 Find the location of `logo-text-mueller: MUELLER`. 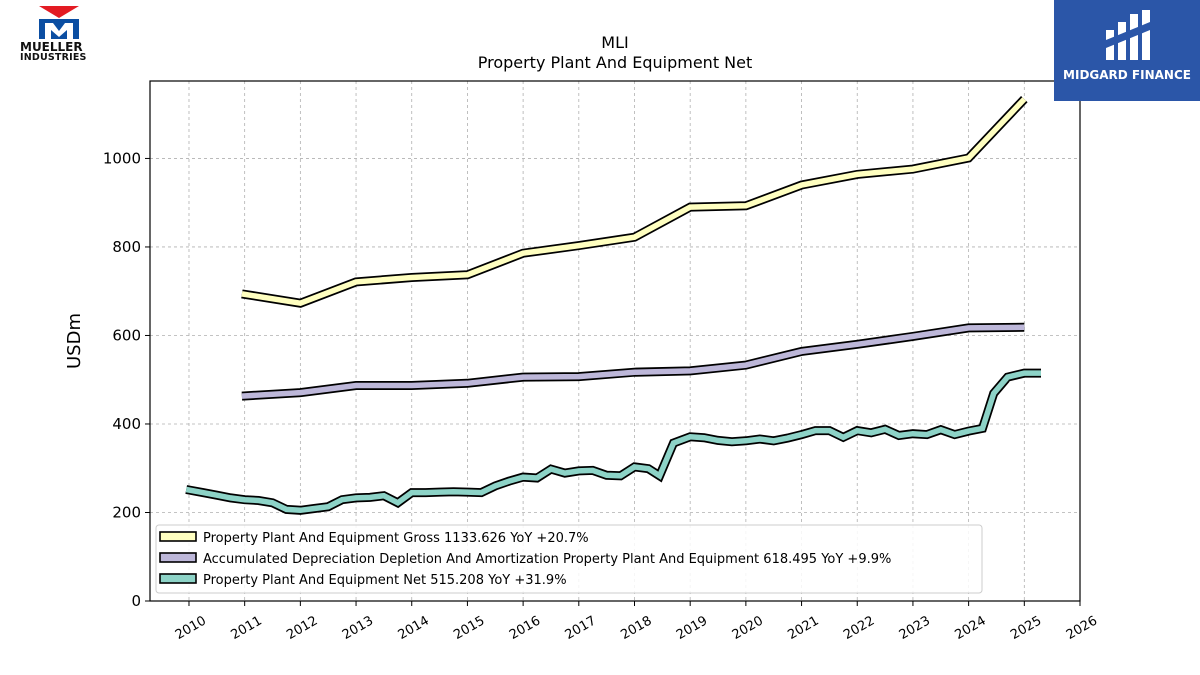

logo-text-mueller: MUELLER is located at coordinates (51, 47).